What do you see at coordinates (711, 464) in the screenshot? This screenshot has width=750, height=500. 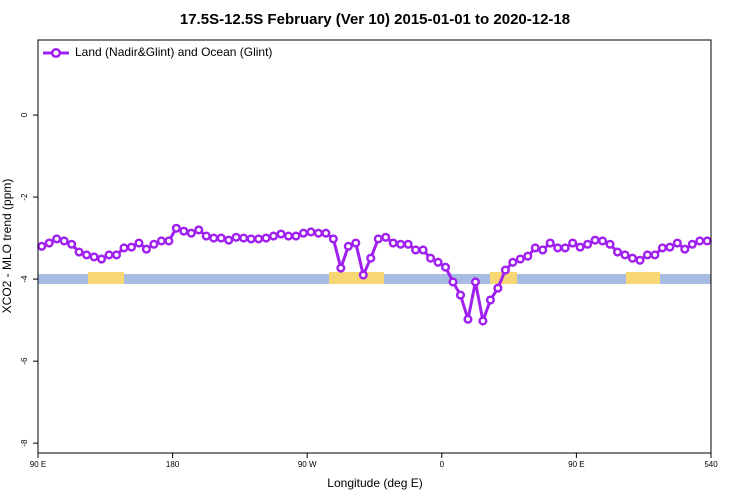 I see `x-tick-label: 540` at bounding box center [711, 464].